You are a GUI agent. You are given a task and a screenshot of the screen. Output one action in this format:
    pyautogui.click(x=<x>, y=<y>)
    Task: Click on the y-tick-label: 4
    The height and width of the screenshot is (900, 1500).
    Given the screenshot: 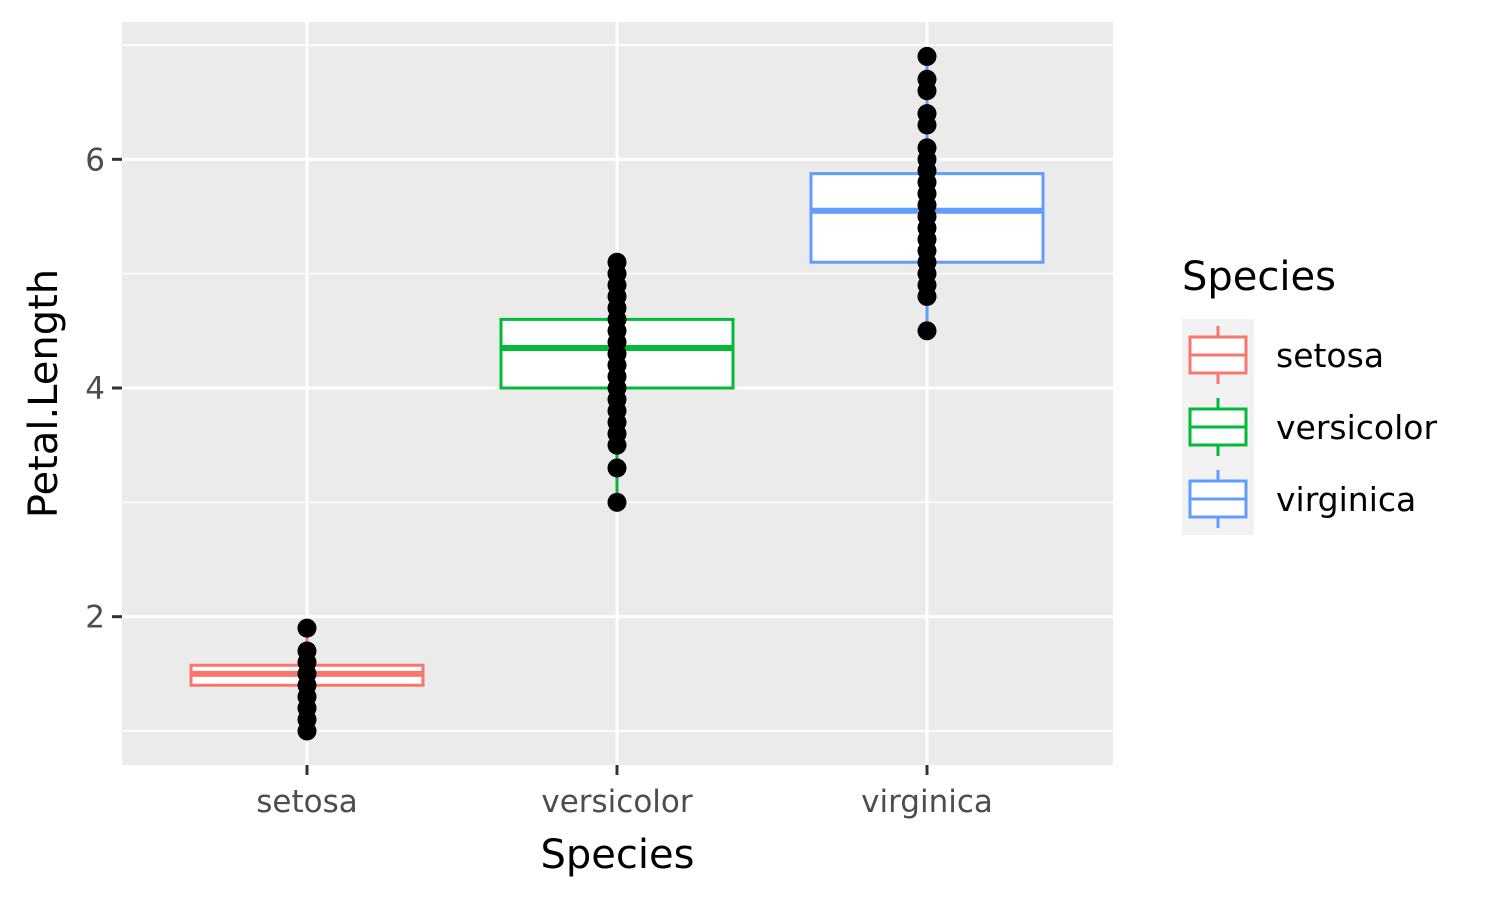 What is the action you would take?
    pyautogui.click(x=95, y=389)
    